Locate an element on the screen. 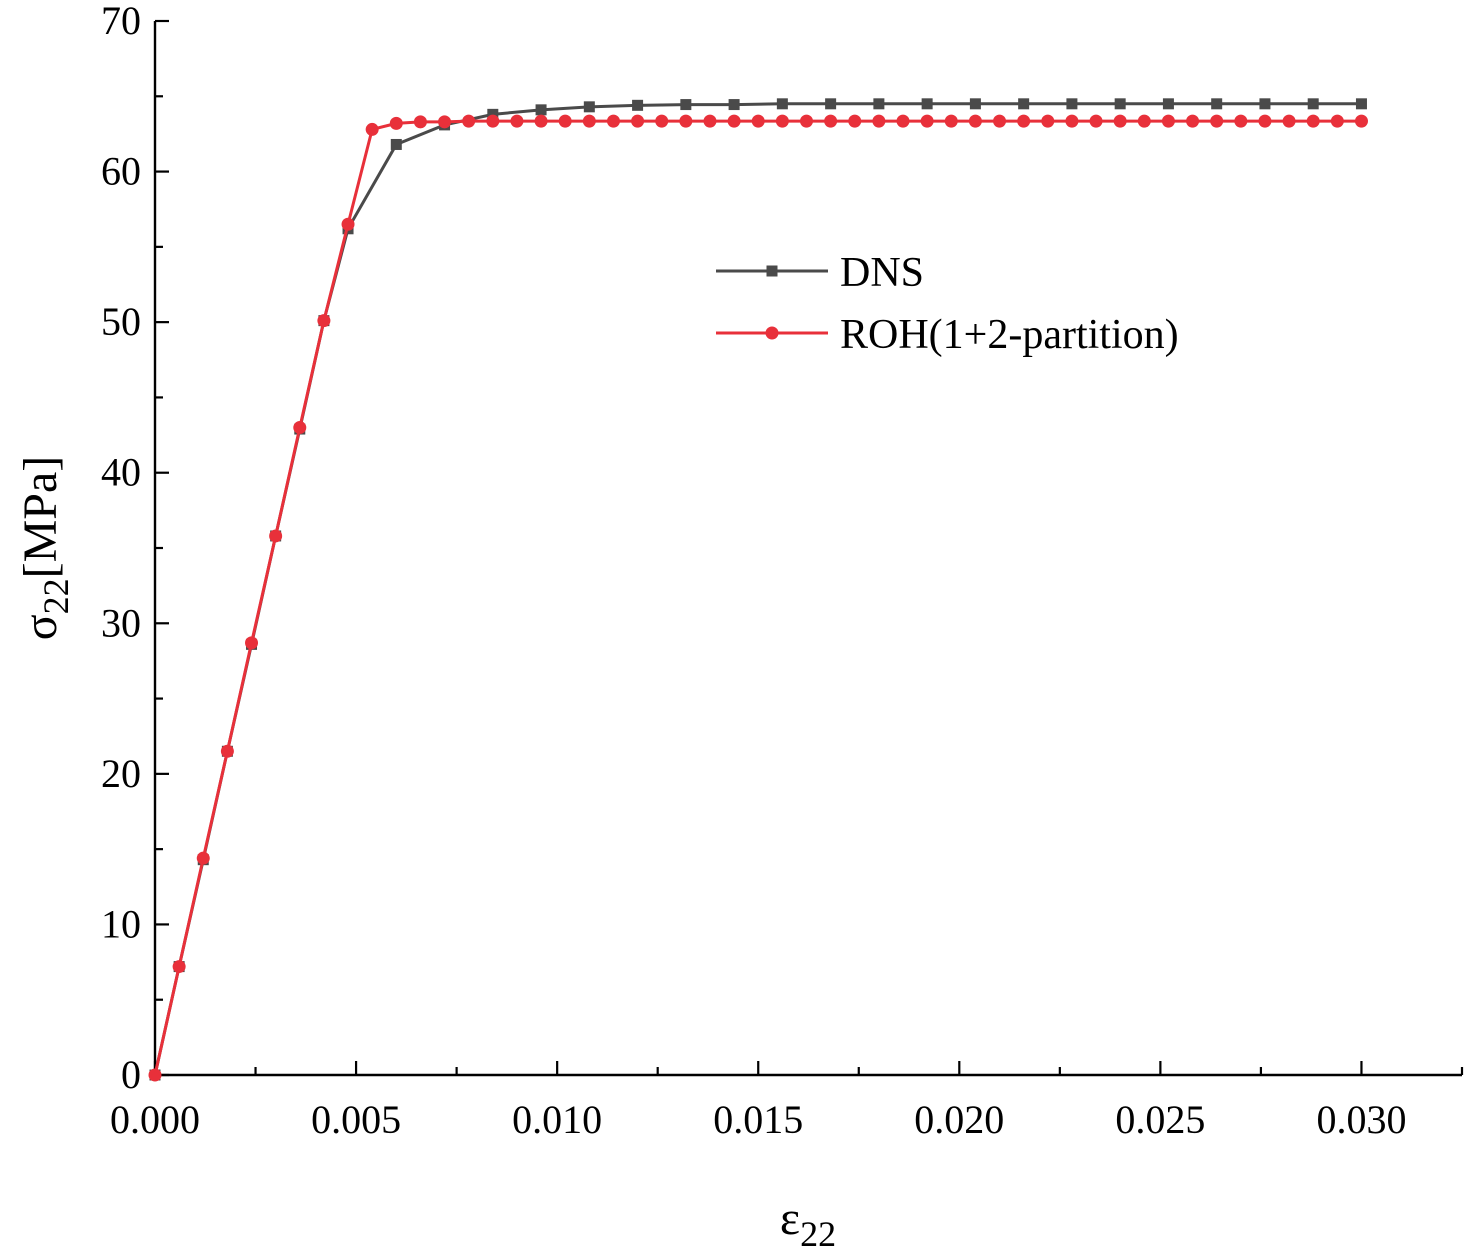  y-tick-label: 20 is located at coordinates (121, 773).